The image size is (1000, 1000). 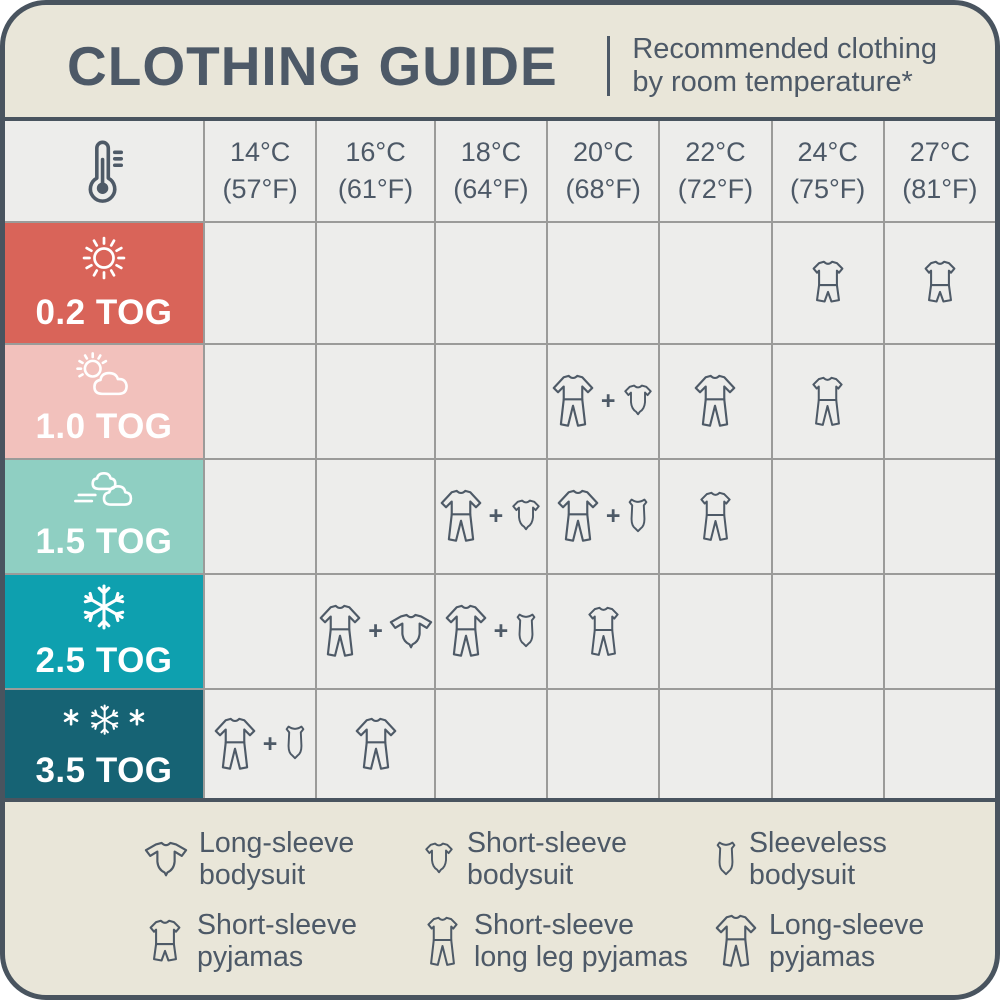 What do you see at coordinates (104, 719) in the screenshot?
I see `snowflakes-icon` at bounding box center [104, 719].